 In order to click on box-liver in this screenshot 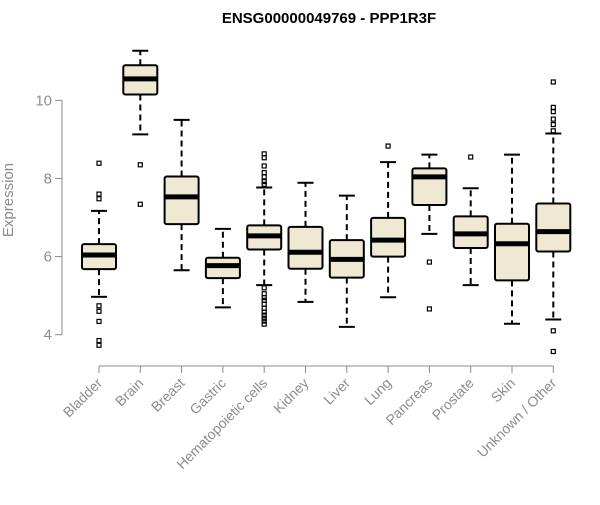, I will do `click(346, 261)`.